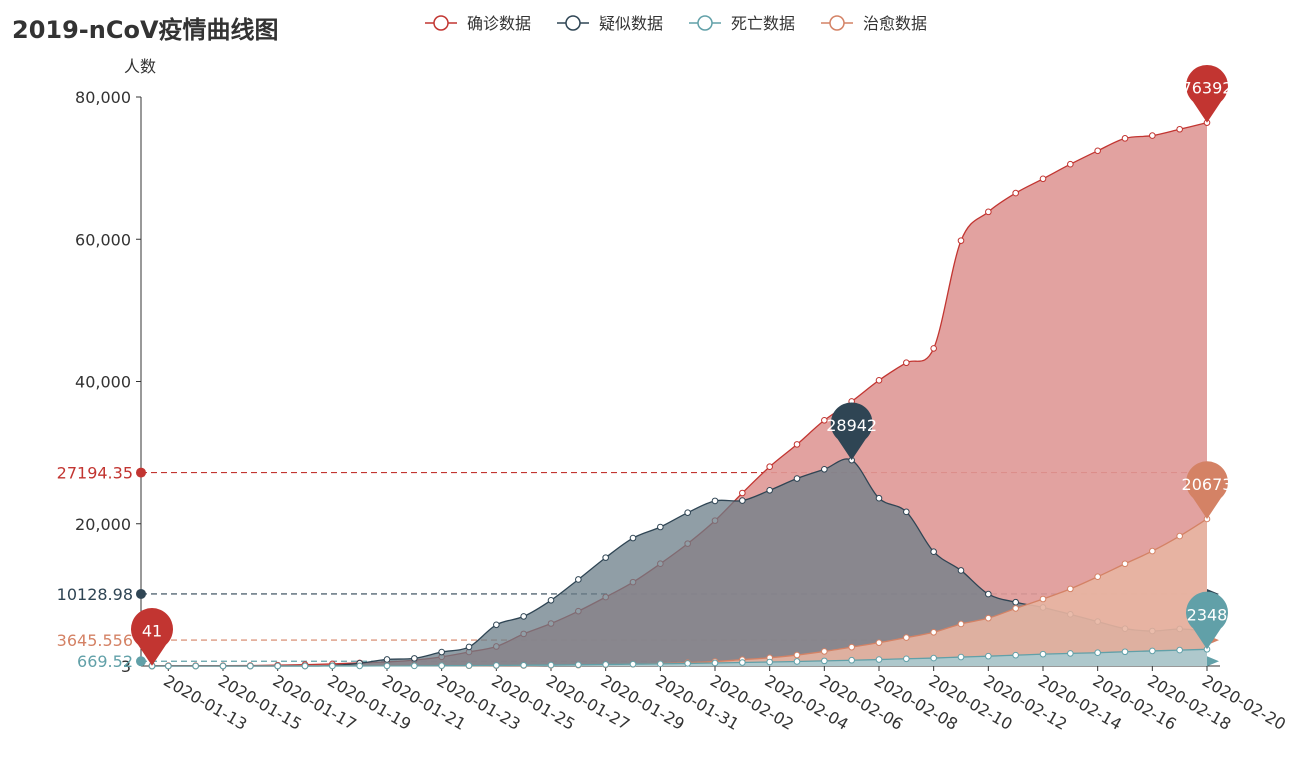 The height and width of the screenshot is (759, 1311). Describe the element at coordinates (1206, 94) in the screenshot. I see `pin-shape` at that location.